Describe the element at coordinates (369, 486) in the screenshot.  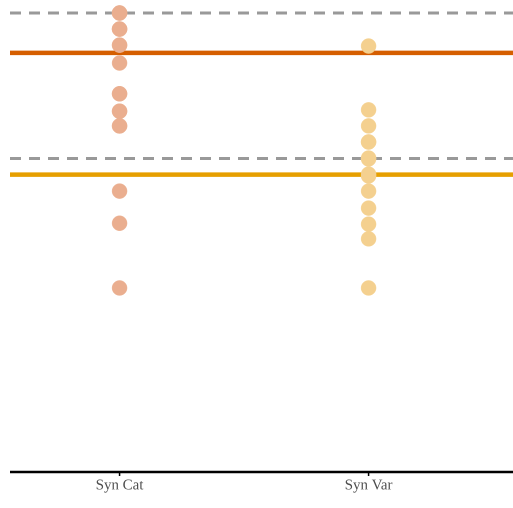
I see `x-tick-label: Syn Var` at that location.